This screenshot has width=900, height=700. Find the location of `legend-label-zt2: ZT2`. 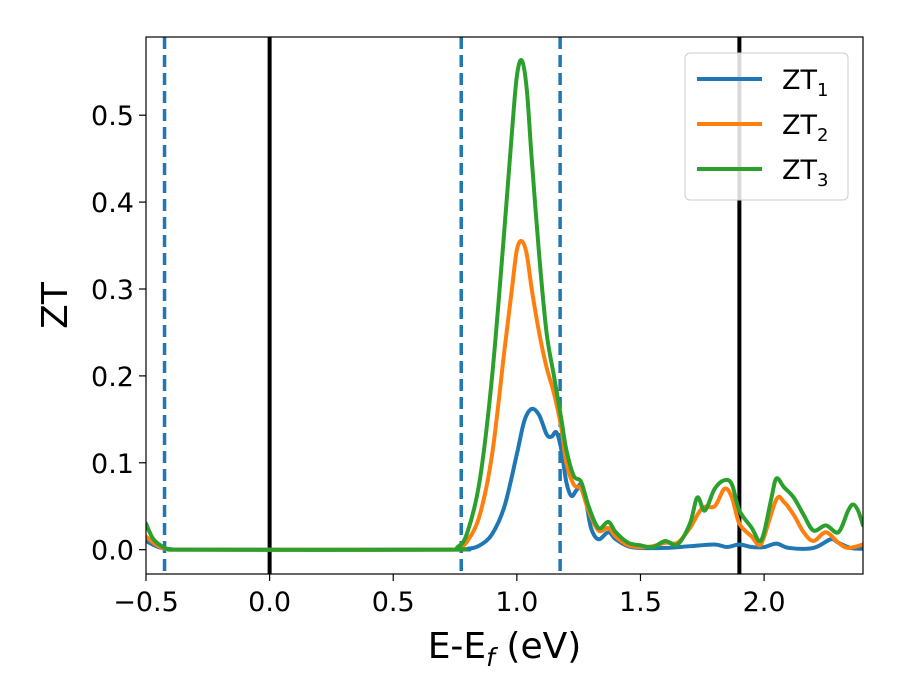

legend-label-zt2: ZT2 is located at coordinates (805, 128).